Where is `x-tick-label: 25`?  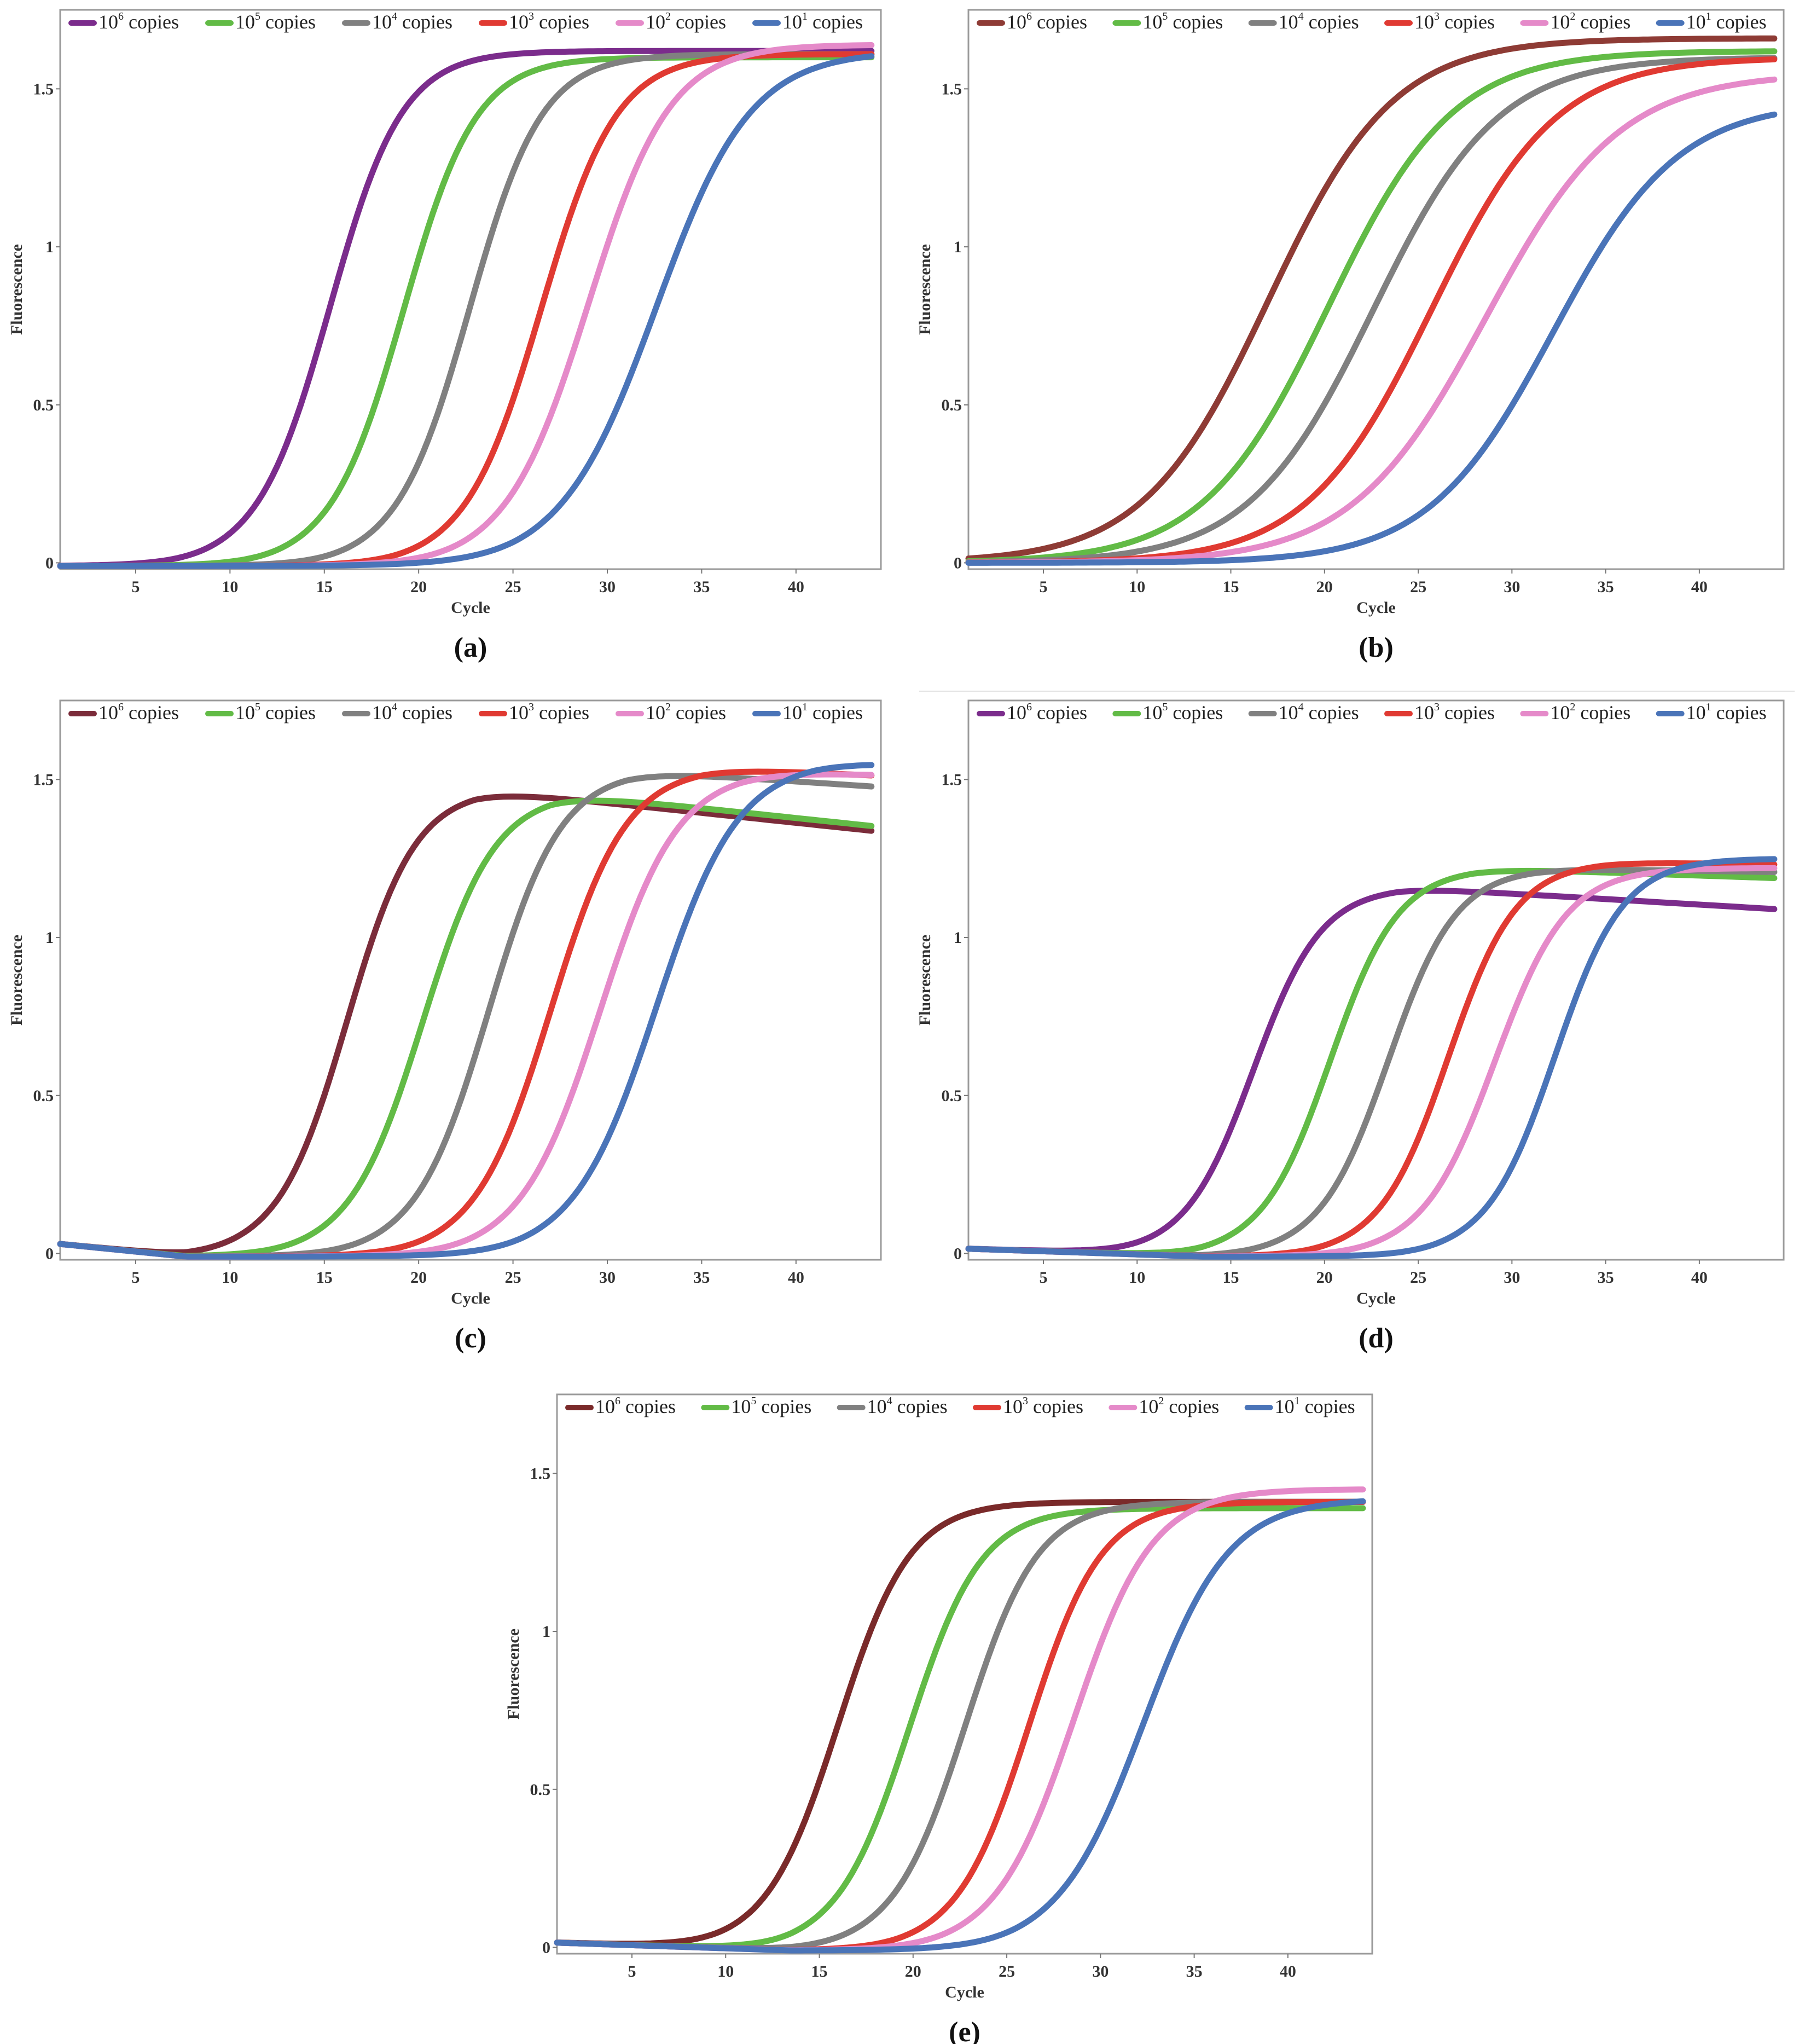 x-tick-label: 25 is located at coordinates (513, 1278).